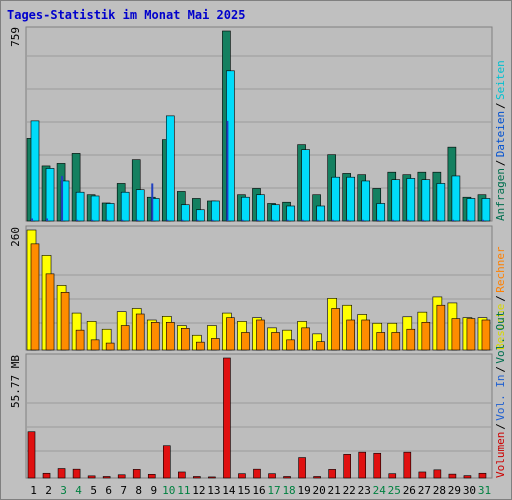 The height and width of the screenshot is (500, 512). What do you see at coordinates (15, 381) in the screenshot?
I see `max-label-volume: 55.77 MB` at bounding box center [15, 381].